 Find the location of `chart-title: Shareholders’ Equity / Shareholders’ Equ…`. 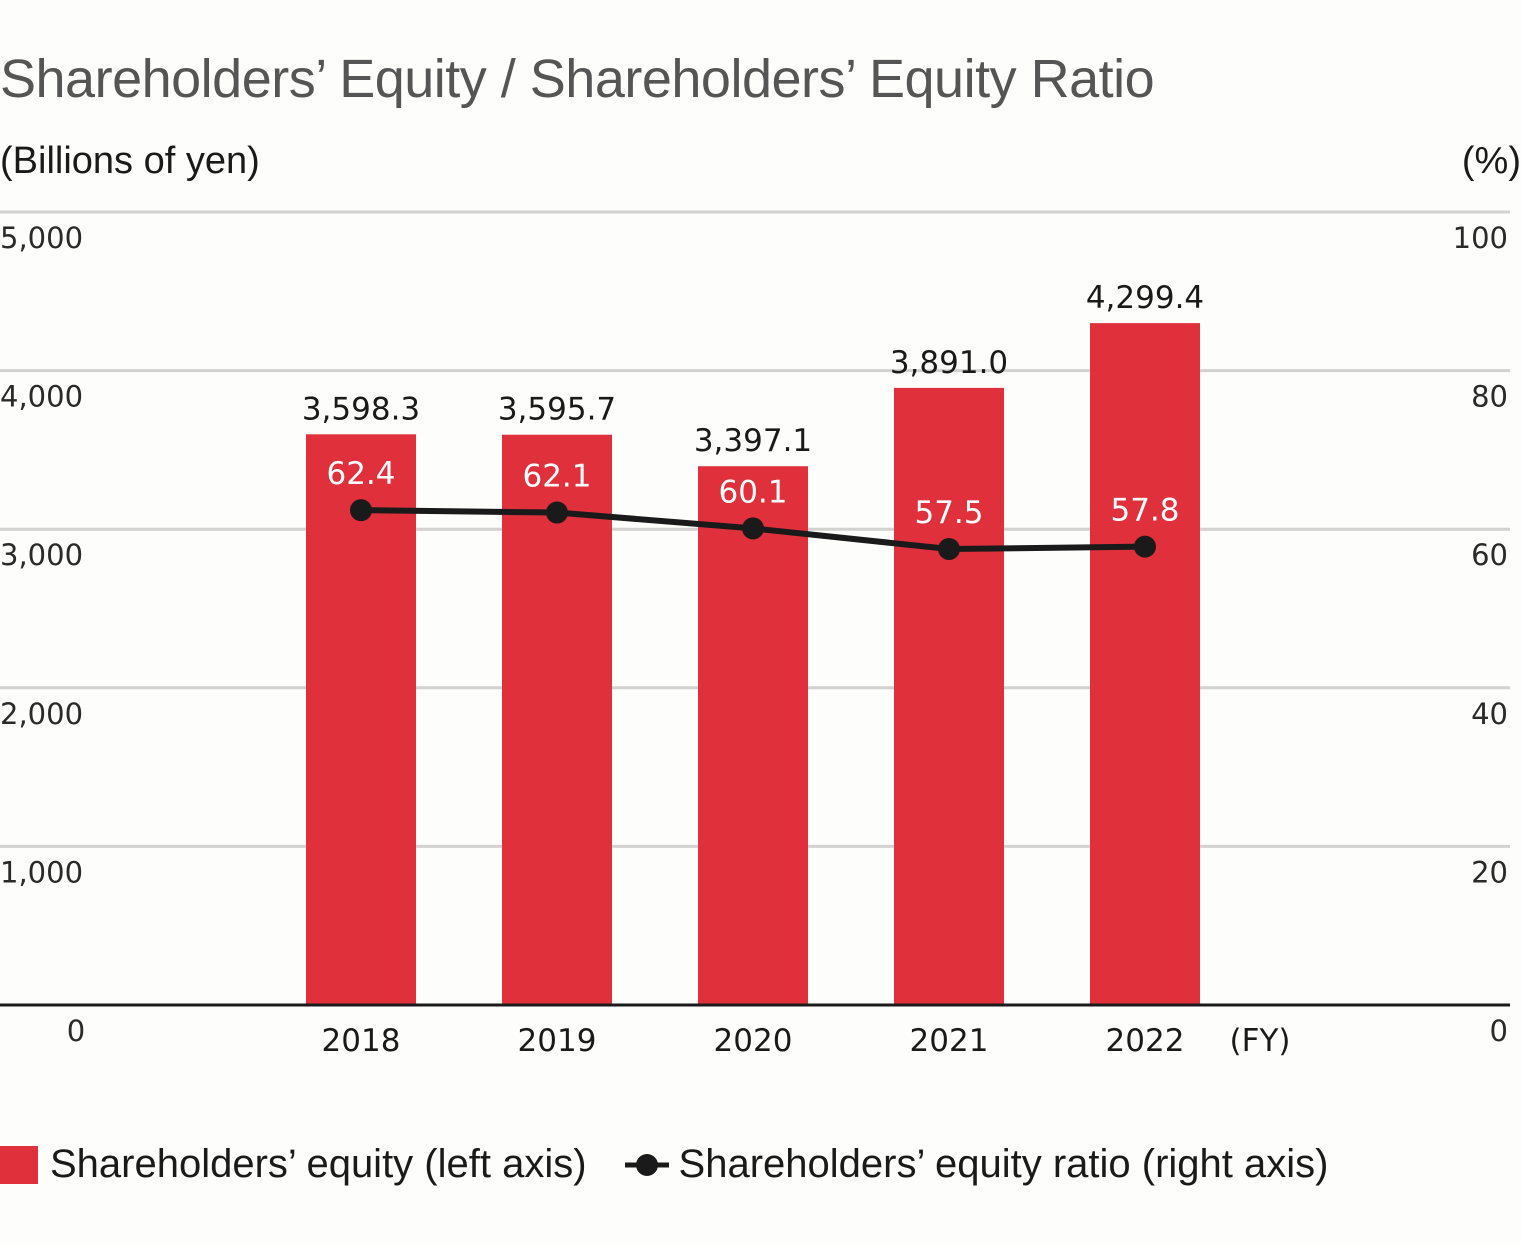

chart-title: Shareholders’ Equity / Shareholders’ Equ… is located at coordinates (577, 79).